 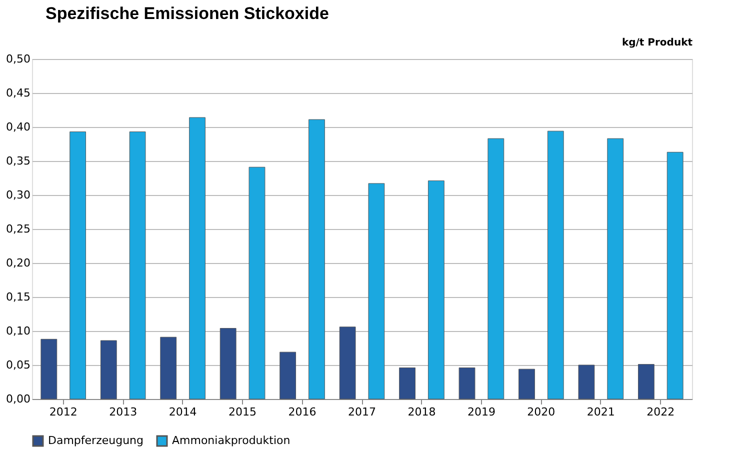 What do you see at coordinates (18, 399) in the screenshot?
I see `y-tick-label: 0,00` at bounding box center [18, 399].